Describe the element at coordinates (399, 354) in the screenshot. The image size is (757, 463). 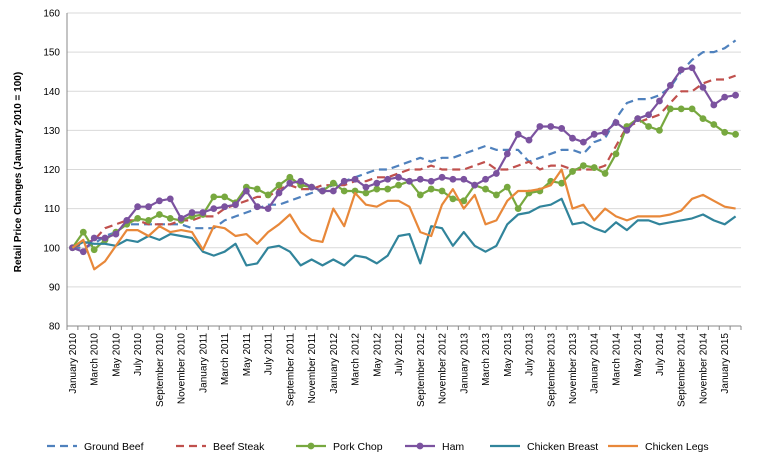
I see `x-tick-label: July 2012` at that location.